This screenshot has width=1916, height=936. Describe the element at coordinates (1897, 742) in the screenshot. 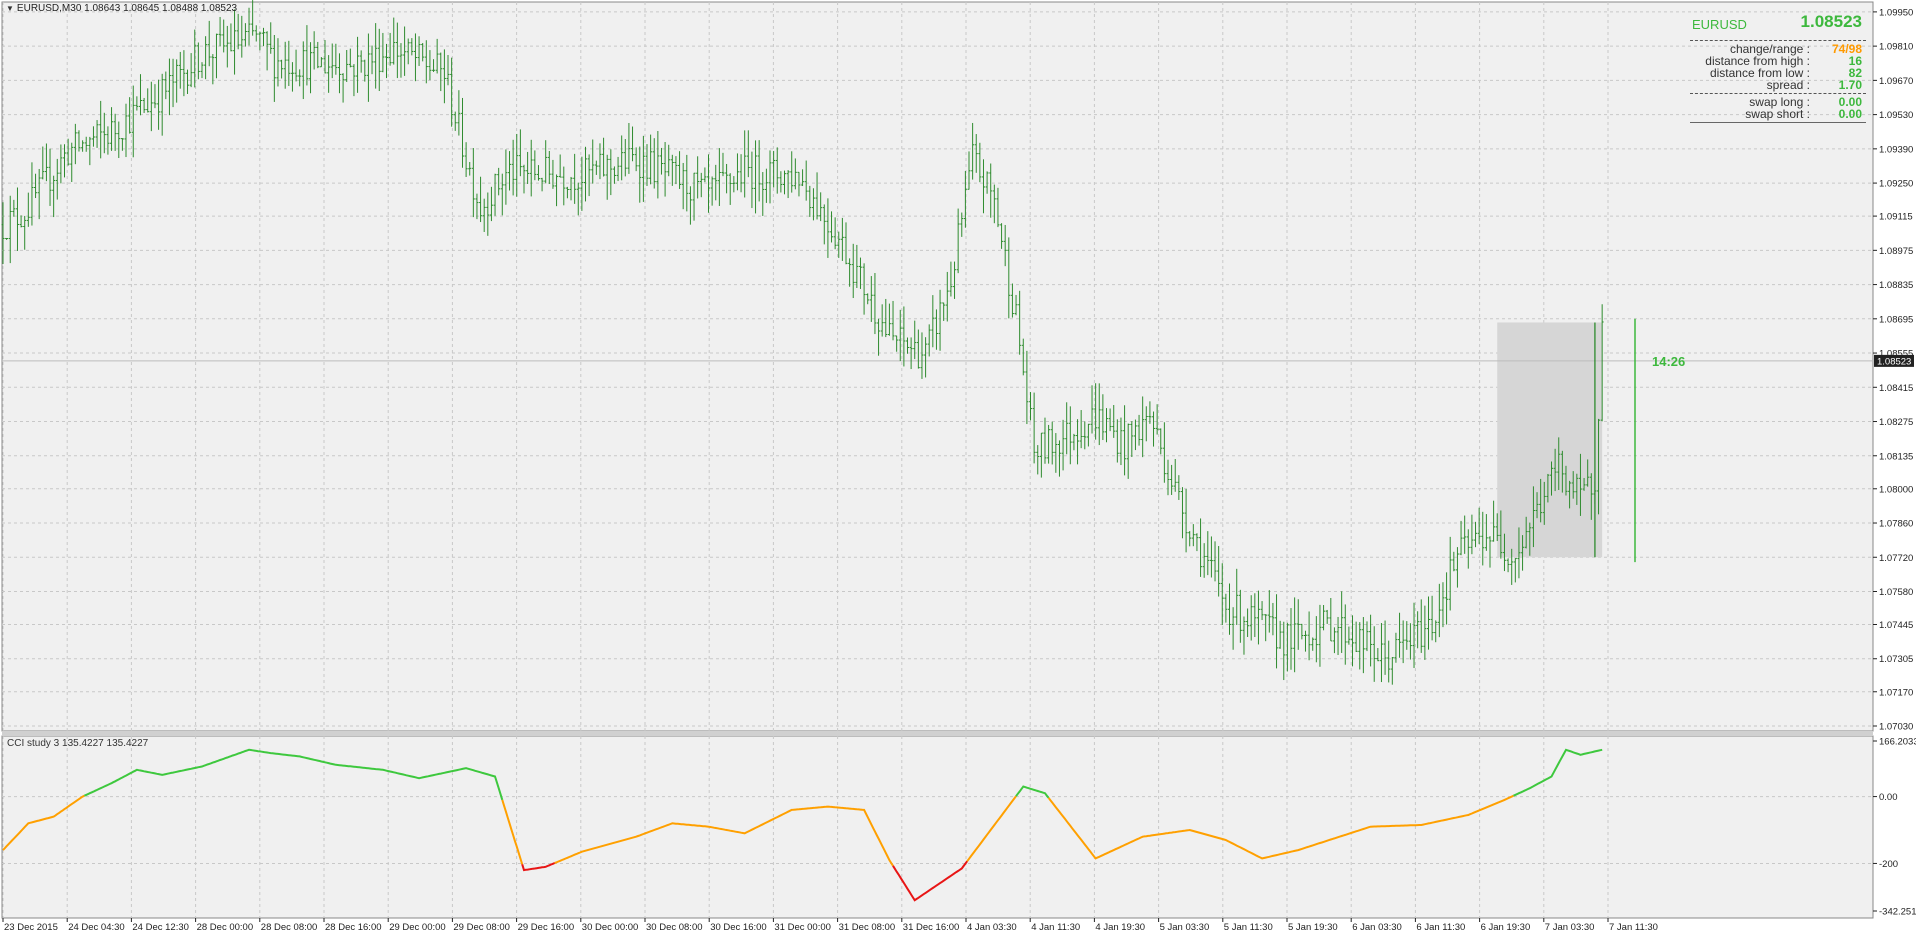

I see `cci-y-tick-label: 166.2033` at that location.